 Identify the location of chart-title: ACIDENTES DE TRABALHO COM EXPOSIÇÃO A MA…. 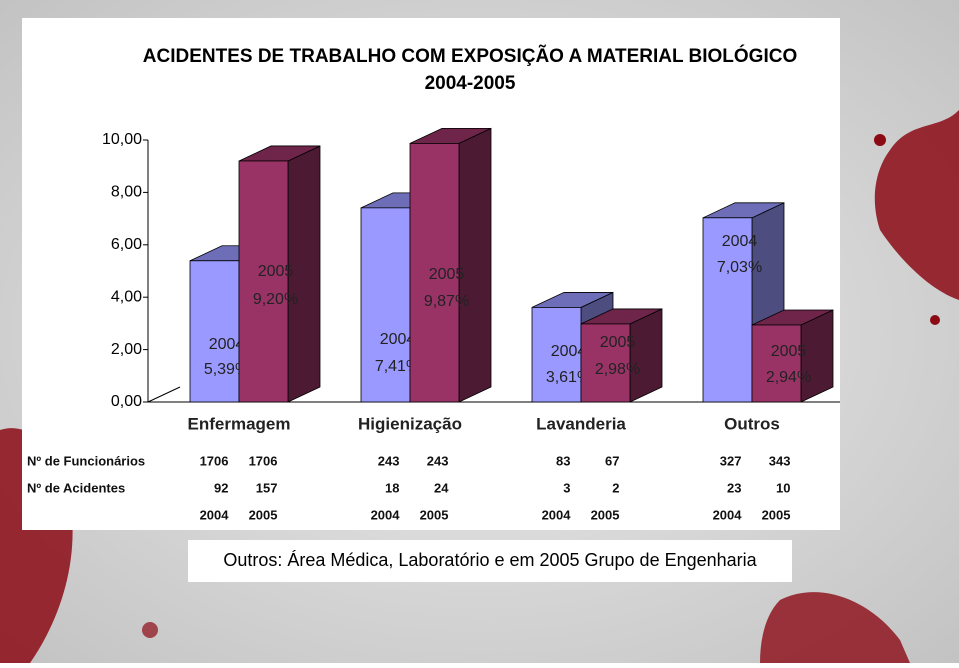
(470, 56).